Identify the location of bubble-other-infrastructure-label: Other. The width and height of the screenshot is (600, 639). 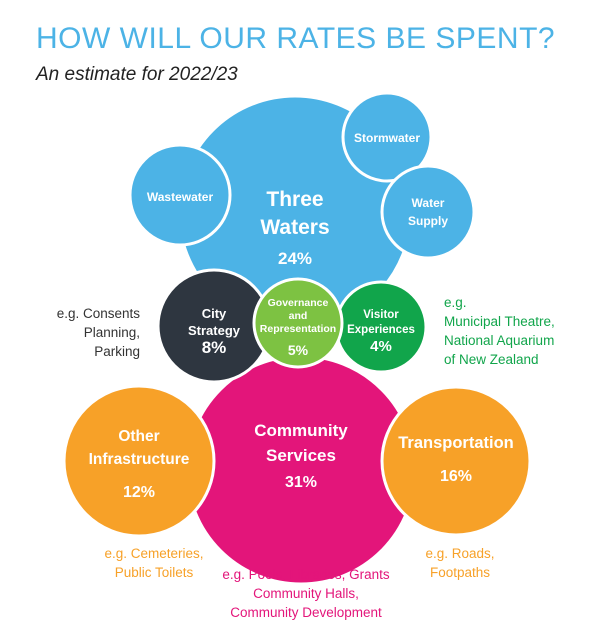
(138, 436).